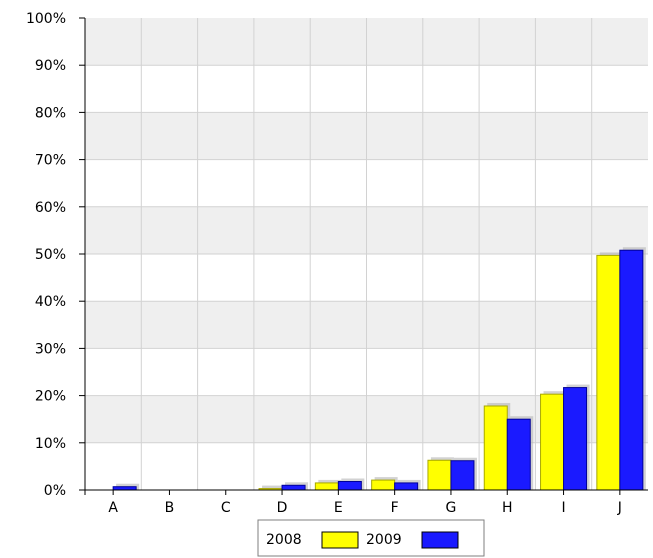 The height and width of the screenshot is (558, 653). I want to click on x-tick-label: C, so click(226, 508).